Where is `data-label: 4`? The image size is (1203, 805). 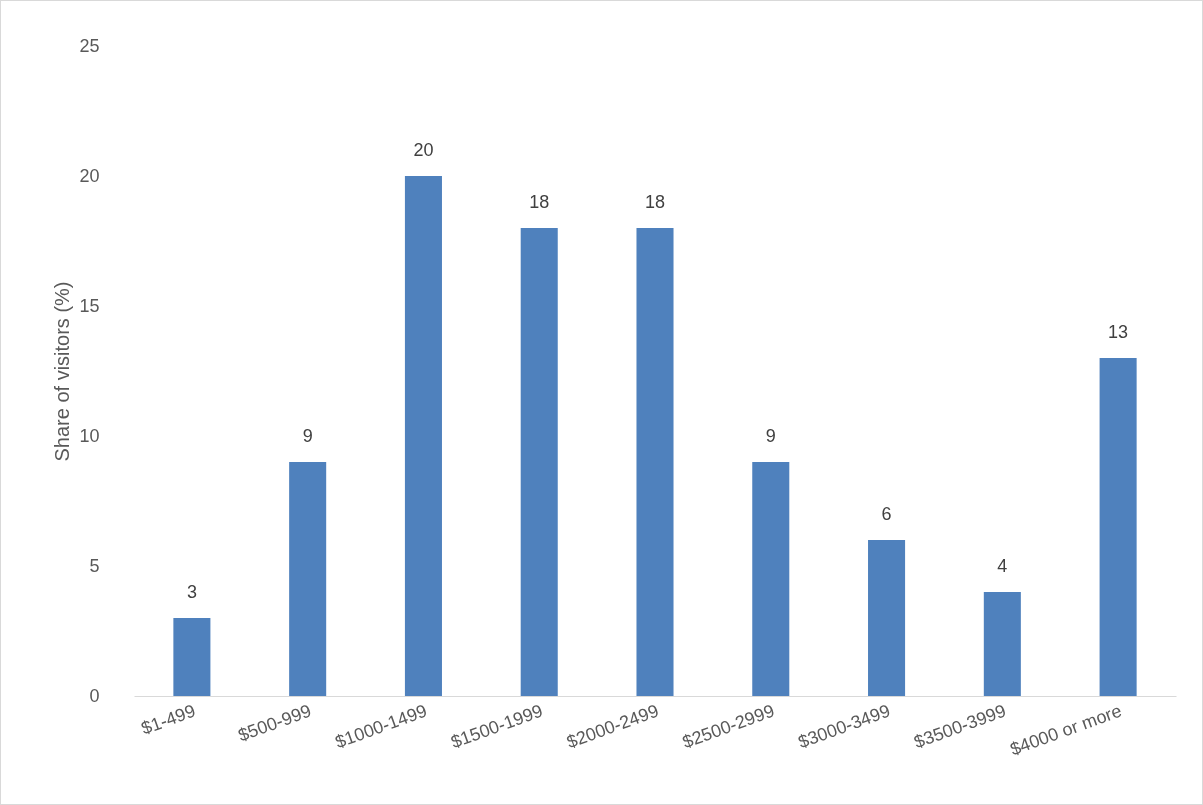
data-label: 4 is located at coordinates (1002, 566).